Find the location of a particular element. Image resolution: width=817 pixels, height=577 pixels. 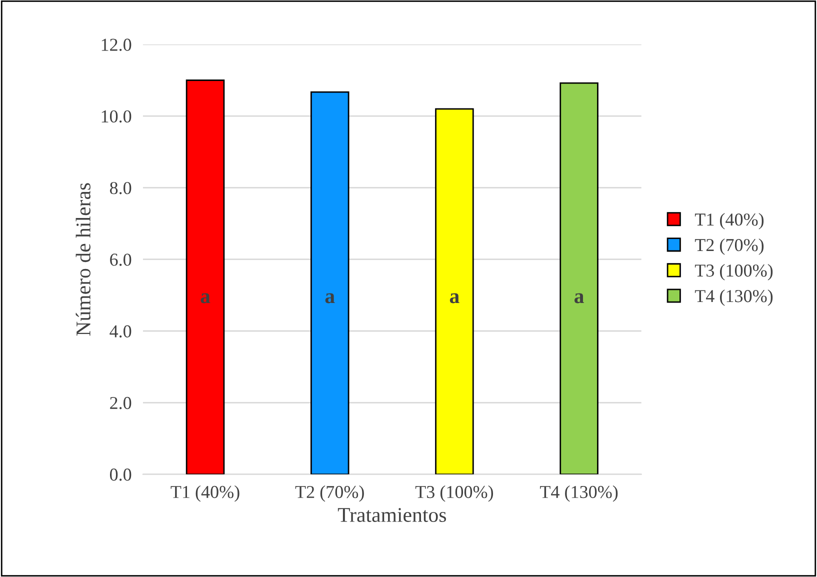

y-tick-label: 0.0 is located at coordinates (121, 474).